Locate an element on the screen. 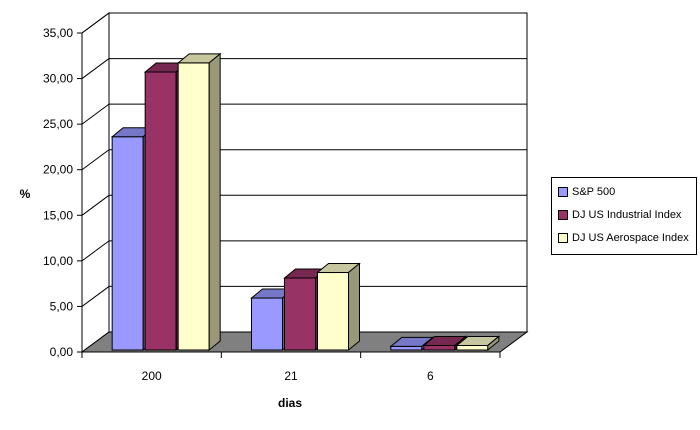  legend-item: S&P 500 is located at coordinates (586, 192).